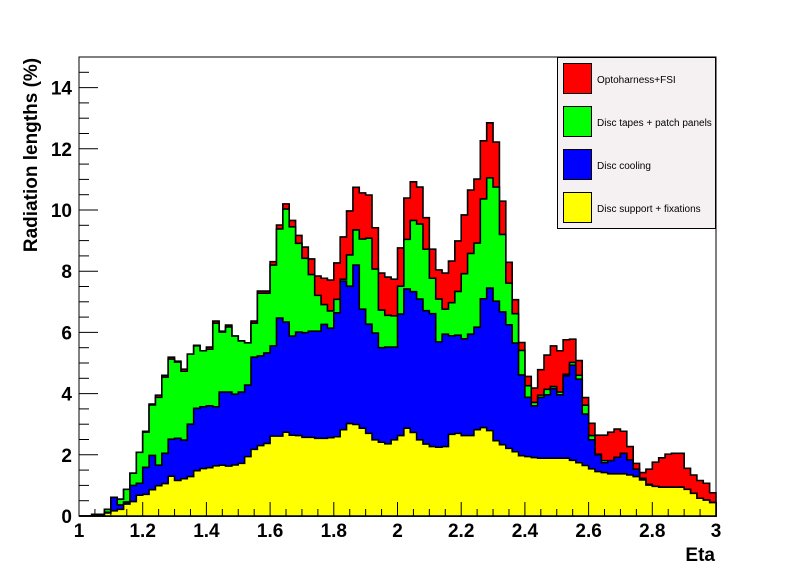  What do you see at coordinates (334, 531) in the screenshot?
I see `x-tick-label: 1.8` at bounding box center [334, 531].